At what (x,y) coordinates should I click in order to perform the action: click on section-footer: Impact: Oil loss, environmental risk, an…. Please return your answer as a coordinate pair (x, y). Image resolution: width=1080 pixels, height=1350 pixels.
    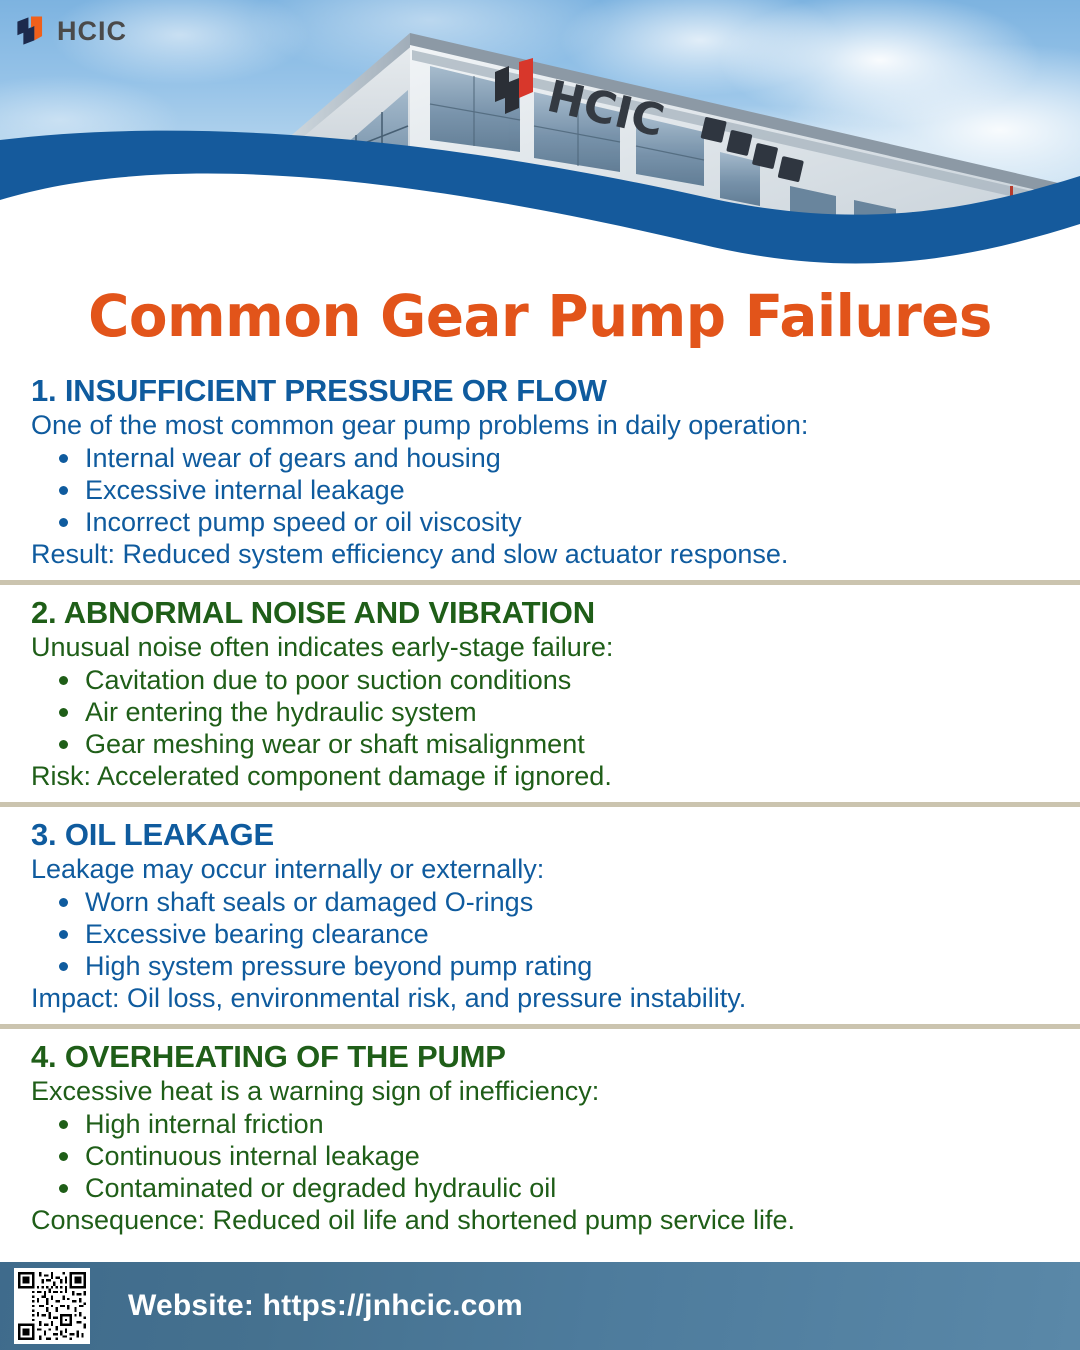
    Looking at the image, I should click on (389, 998).